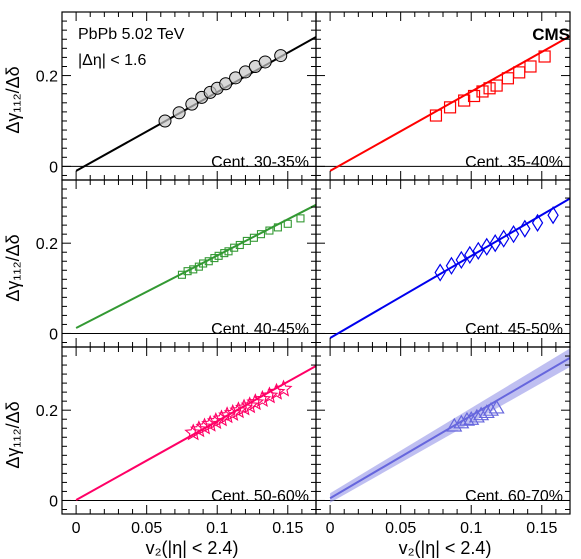 Image resolution: width=581 pixels, height=559 pixels. I want to click on system-label: PbPb 5.02 TeV, so click(131, 34).